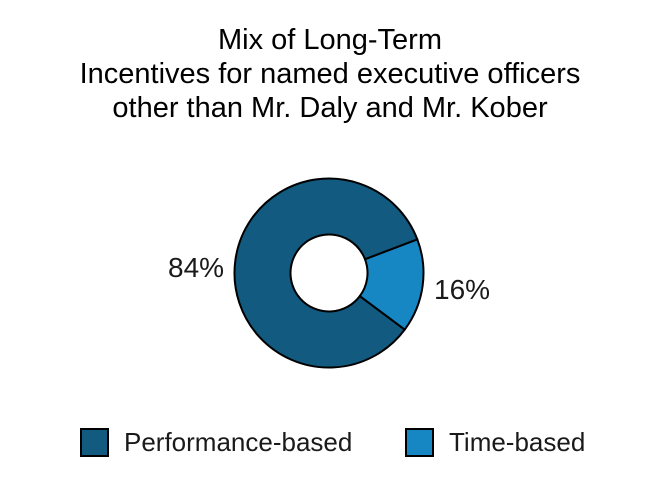  Describe the element at coordinates (330, 108) in the screenshot. I see `chart-title-line-3: other than Mr. Daly and Mr. Kober` at that location.